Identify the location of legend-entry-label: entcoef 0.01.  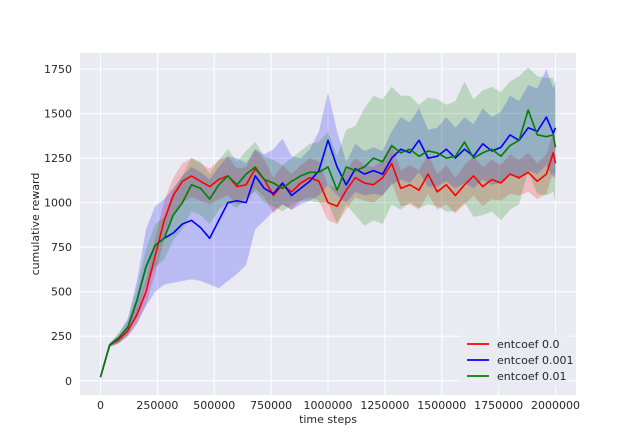
(531, 376).